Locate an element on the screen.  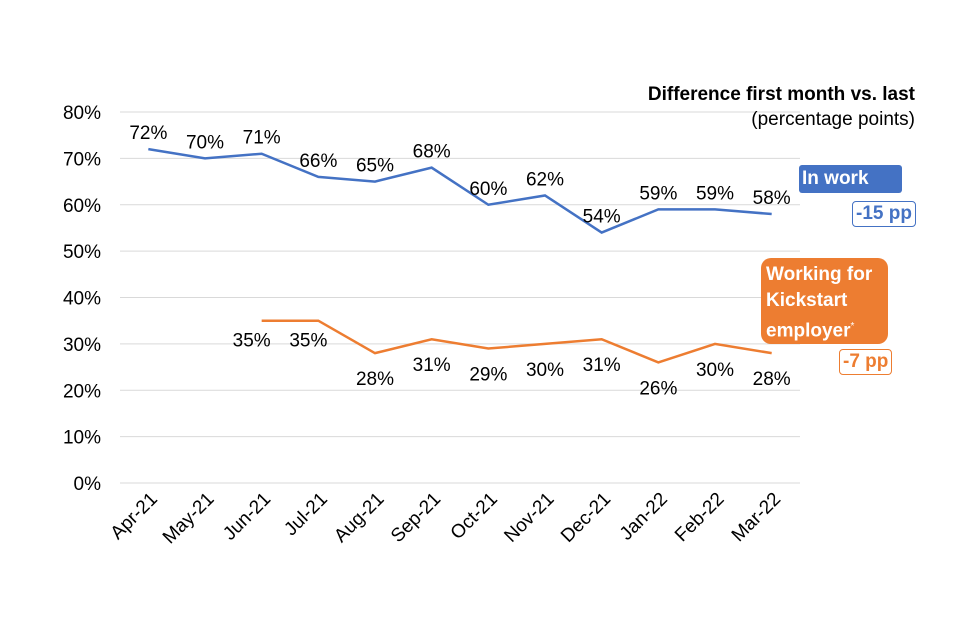
x-tick-label: Jul-21 is located at coordinates (305, 514).